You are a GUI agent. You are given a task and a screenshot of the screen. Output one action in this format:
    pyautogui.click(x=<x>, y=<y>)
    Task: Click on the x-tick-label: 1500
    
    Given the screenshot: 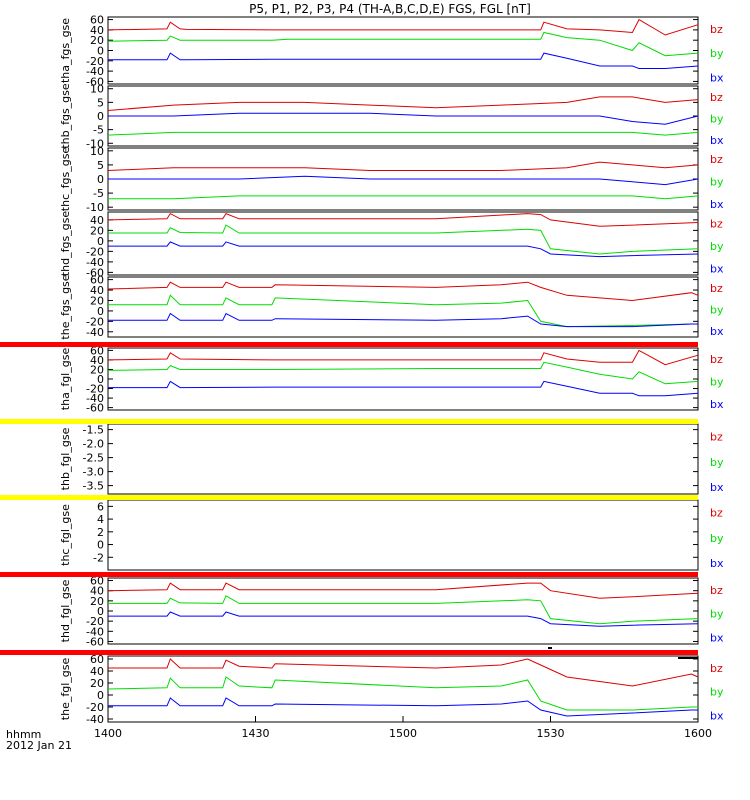 What is the action you would take?
    pyautogui.click(x=403, y=733)
    